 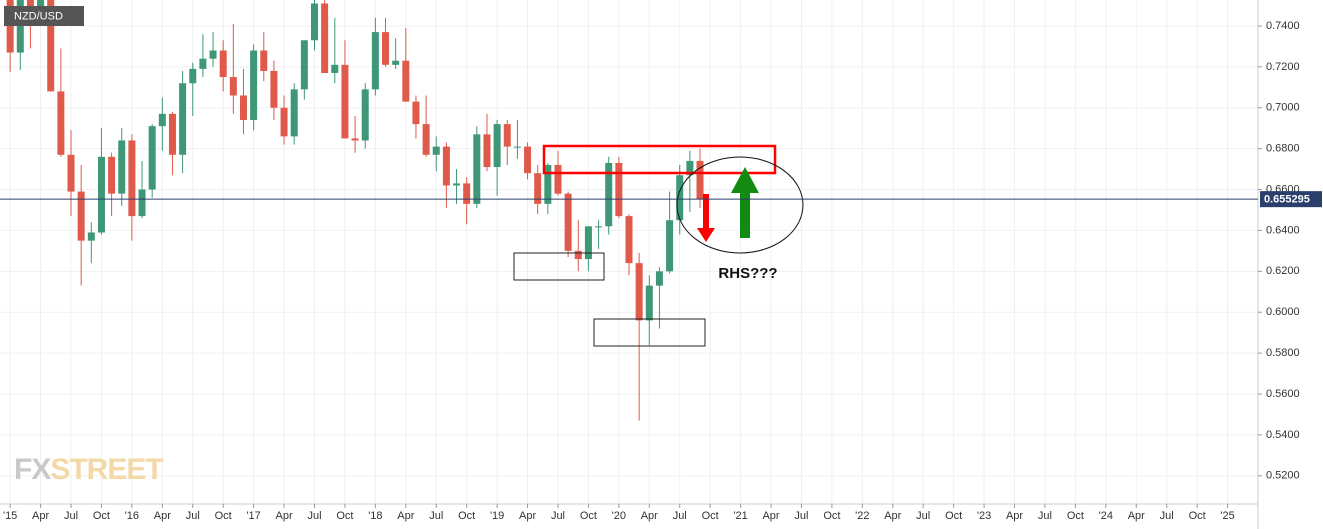 I want to click on y-tick-label: 0.5600, so click(x=1283, y=394).